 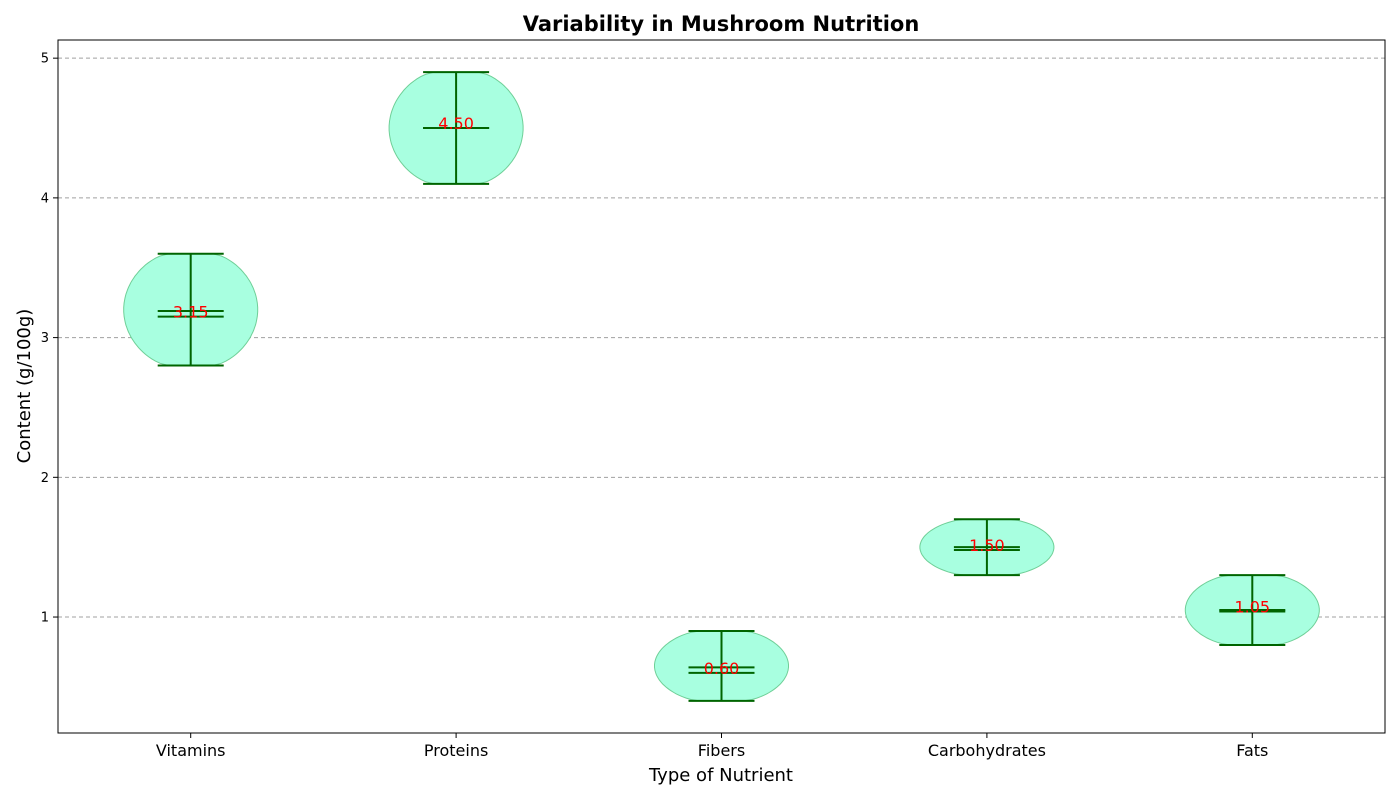 What do you see at coordinates (45, 478) in the screenshot?
I see `y-tick-label: 2` at bounding box center [45, 478].